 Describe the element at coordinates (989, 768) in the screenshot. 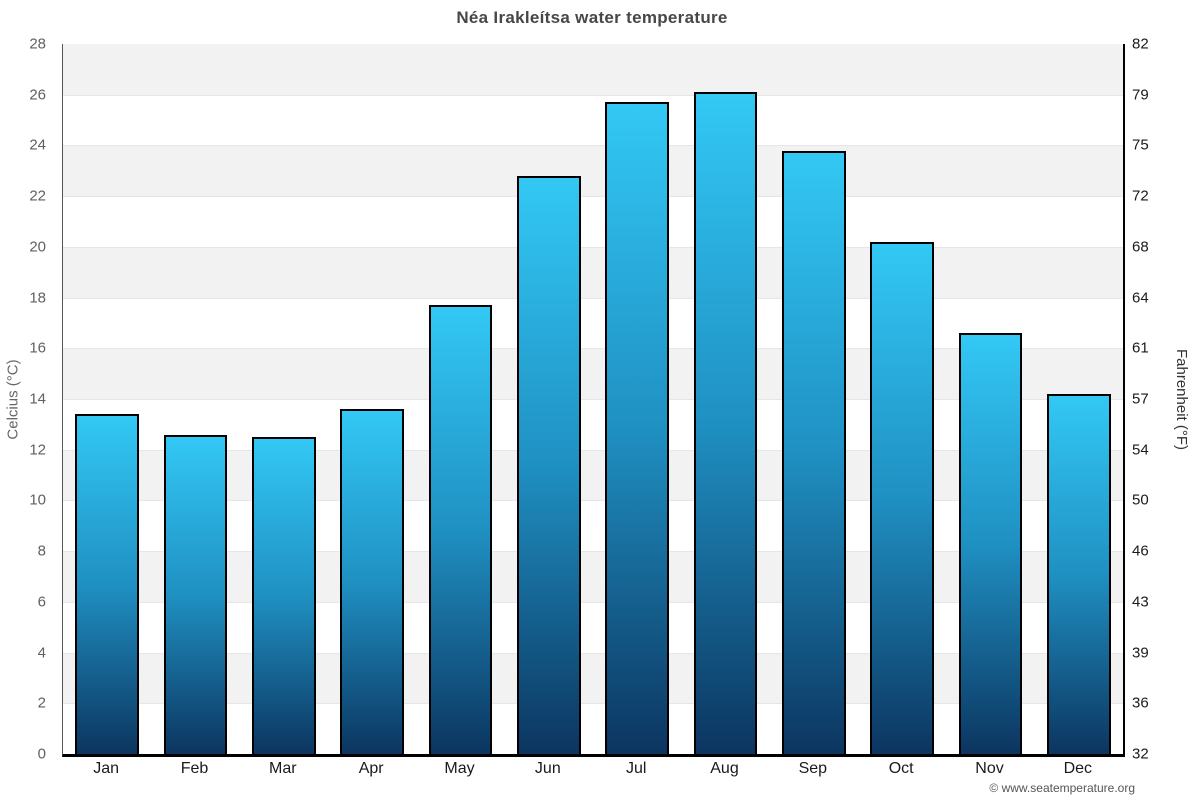

I see `x-label-nov: Nov` at that location.